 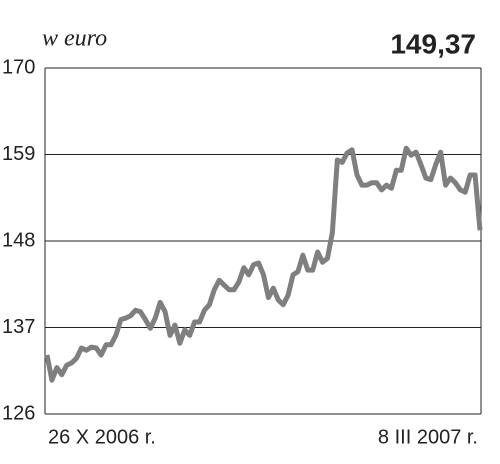 I want to click on y-tick-label: 126, so click(x=18, y=413).